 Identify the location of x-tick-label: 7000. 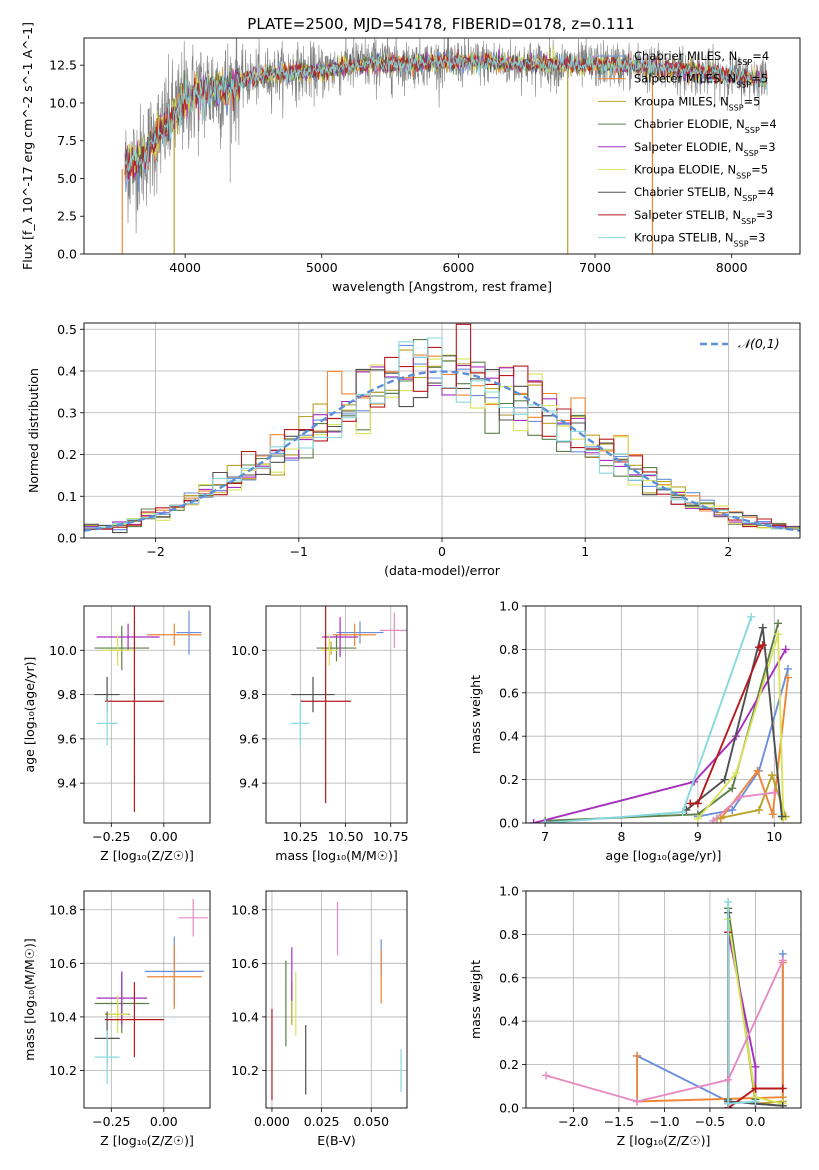
(595, 267).